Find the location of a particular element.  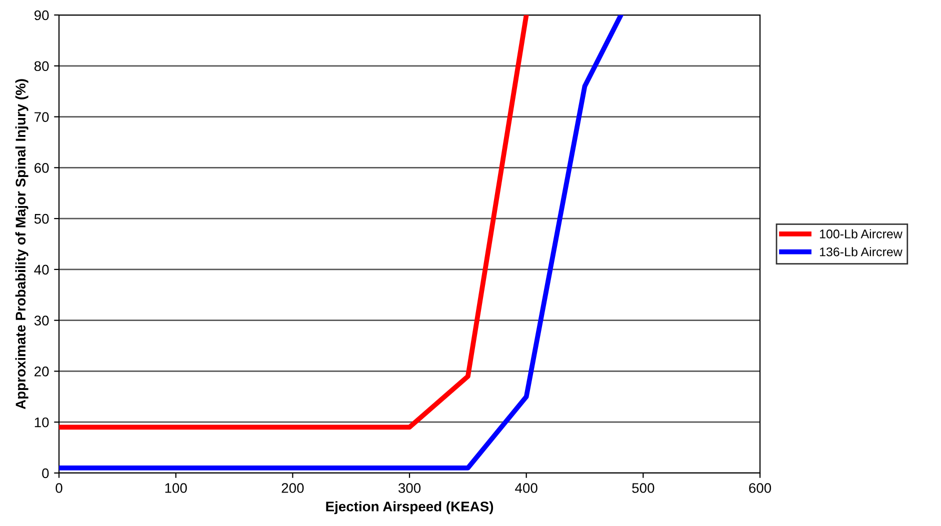

x-tick-label: 0 is located at coordinates (59, 488).